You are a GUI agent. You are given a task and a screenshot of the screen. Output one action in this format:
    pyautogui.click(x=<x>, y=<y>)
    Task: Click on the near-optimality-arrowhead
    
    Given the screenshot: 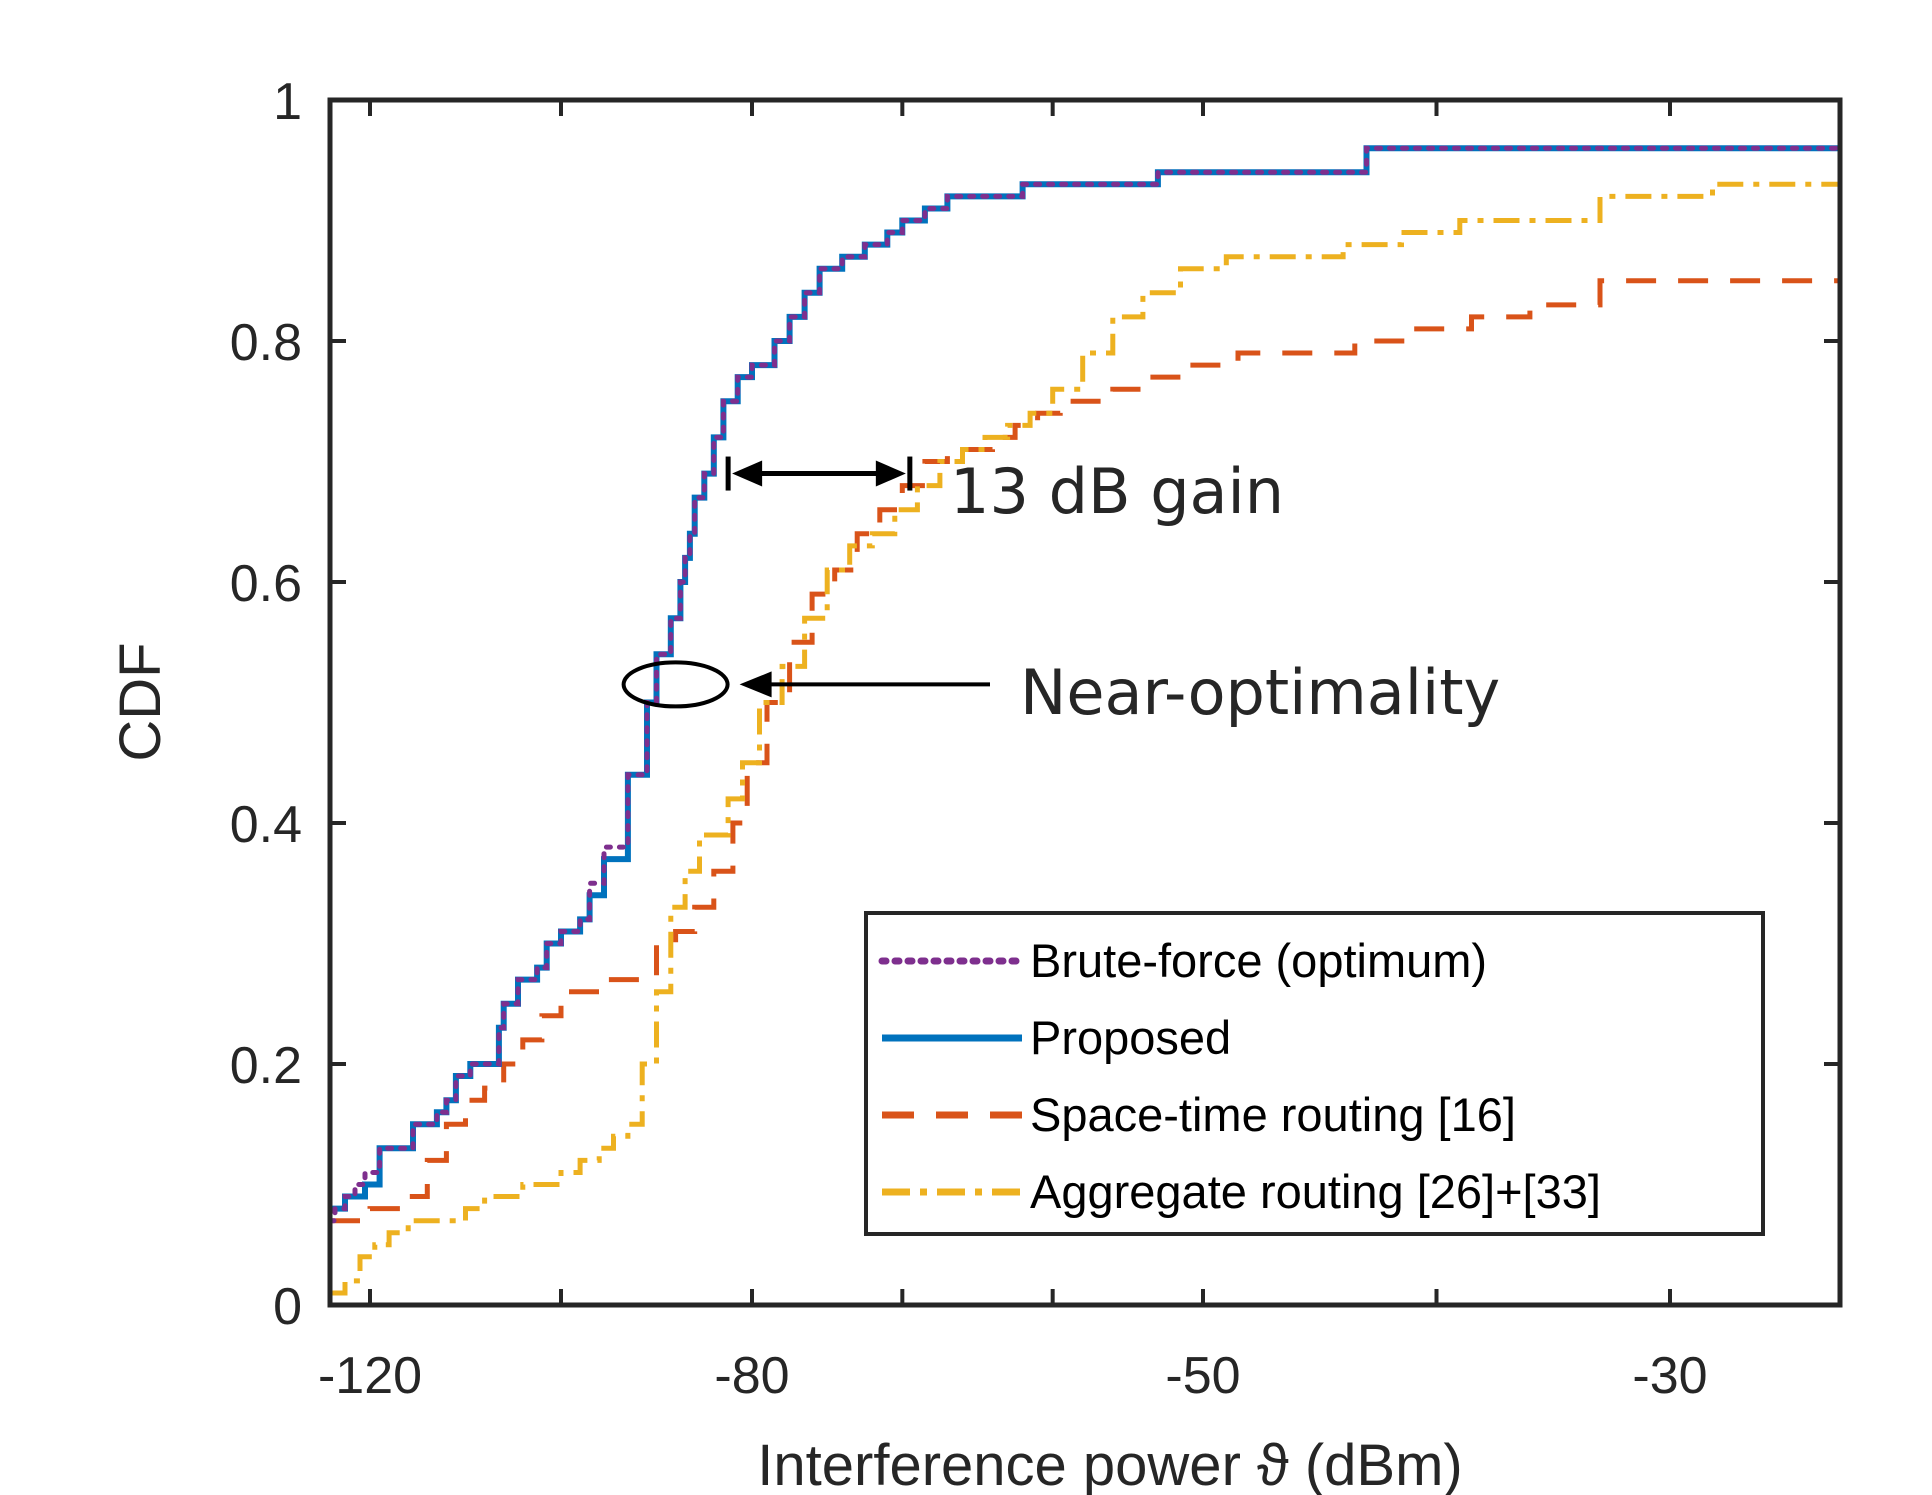 What is the action you would take?
    pyautogui.click(x=755, y=684)
    